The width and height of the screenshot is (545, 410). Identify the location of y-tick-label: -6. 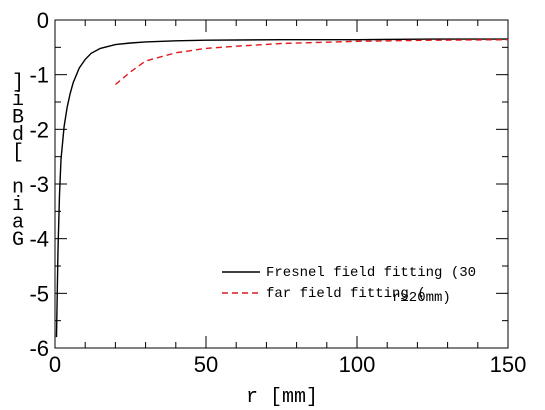
(39, 348).